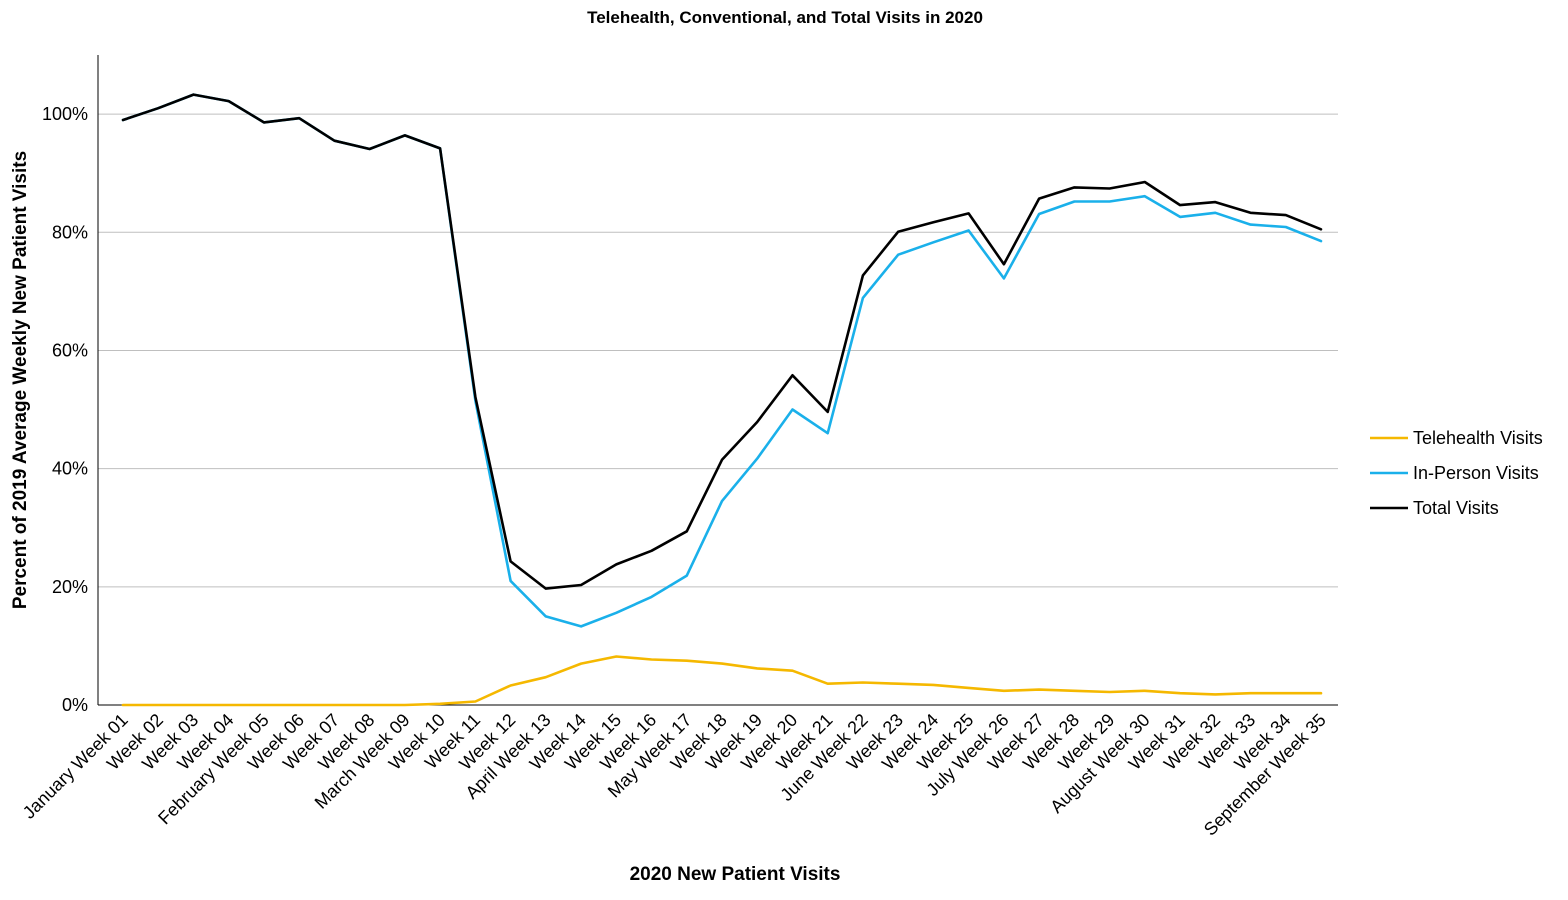 The height and width of the screenshot is (900, 1568). Describe the element at coordinates (70, 469) in the screenshot. I see `y-tick-label: 40%` at that location.